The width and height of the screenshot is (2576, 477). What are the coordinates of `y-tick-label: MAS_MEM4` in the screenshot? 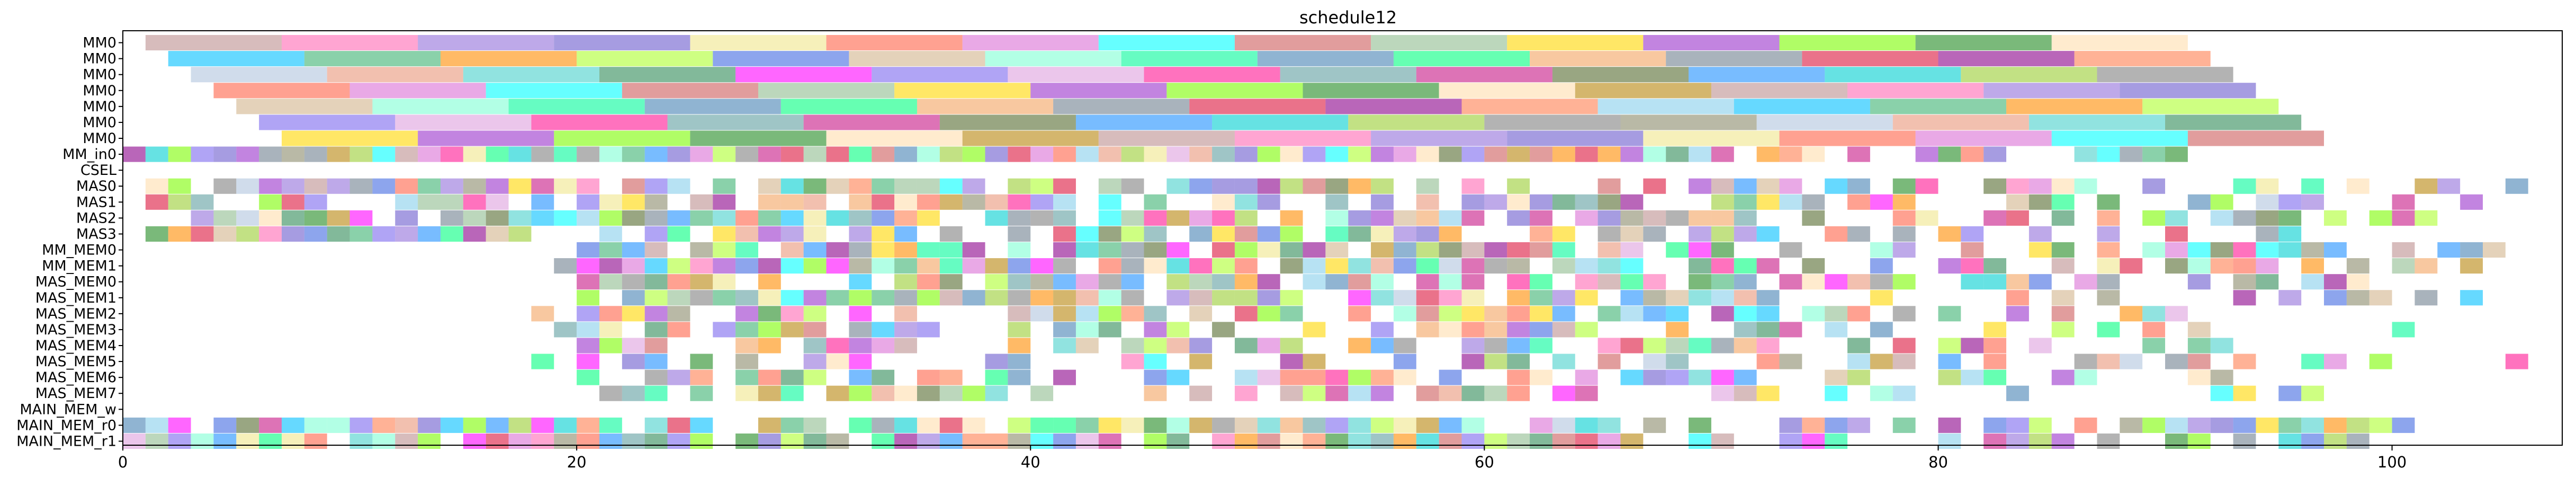 It's located at (75, 346).